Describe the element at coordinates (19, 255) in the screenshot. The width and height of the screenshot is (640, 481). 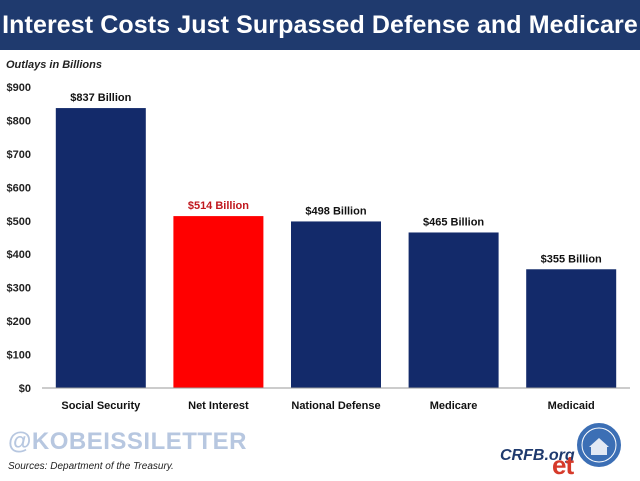
I see `y-tick-label: $400` at that location.